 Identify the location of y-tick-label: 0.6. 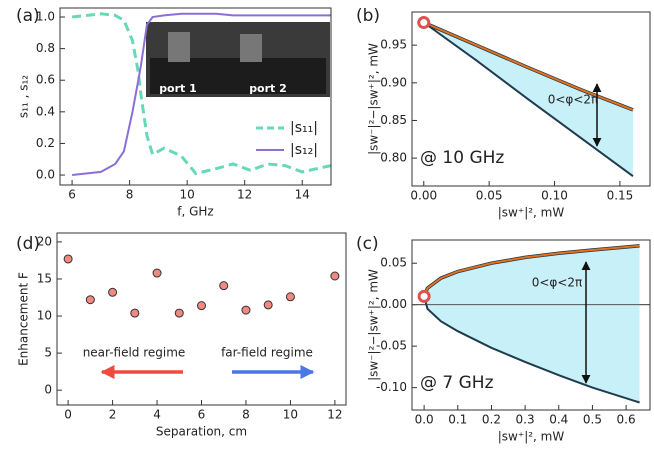
(45, 80).